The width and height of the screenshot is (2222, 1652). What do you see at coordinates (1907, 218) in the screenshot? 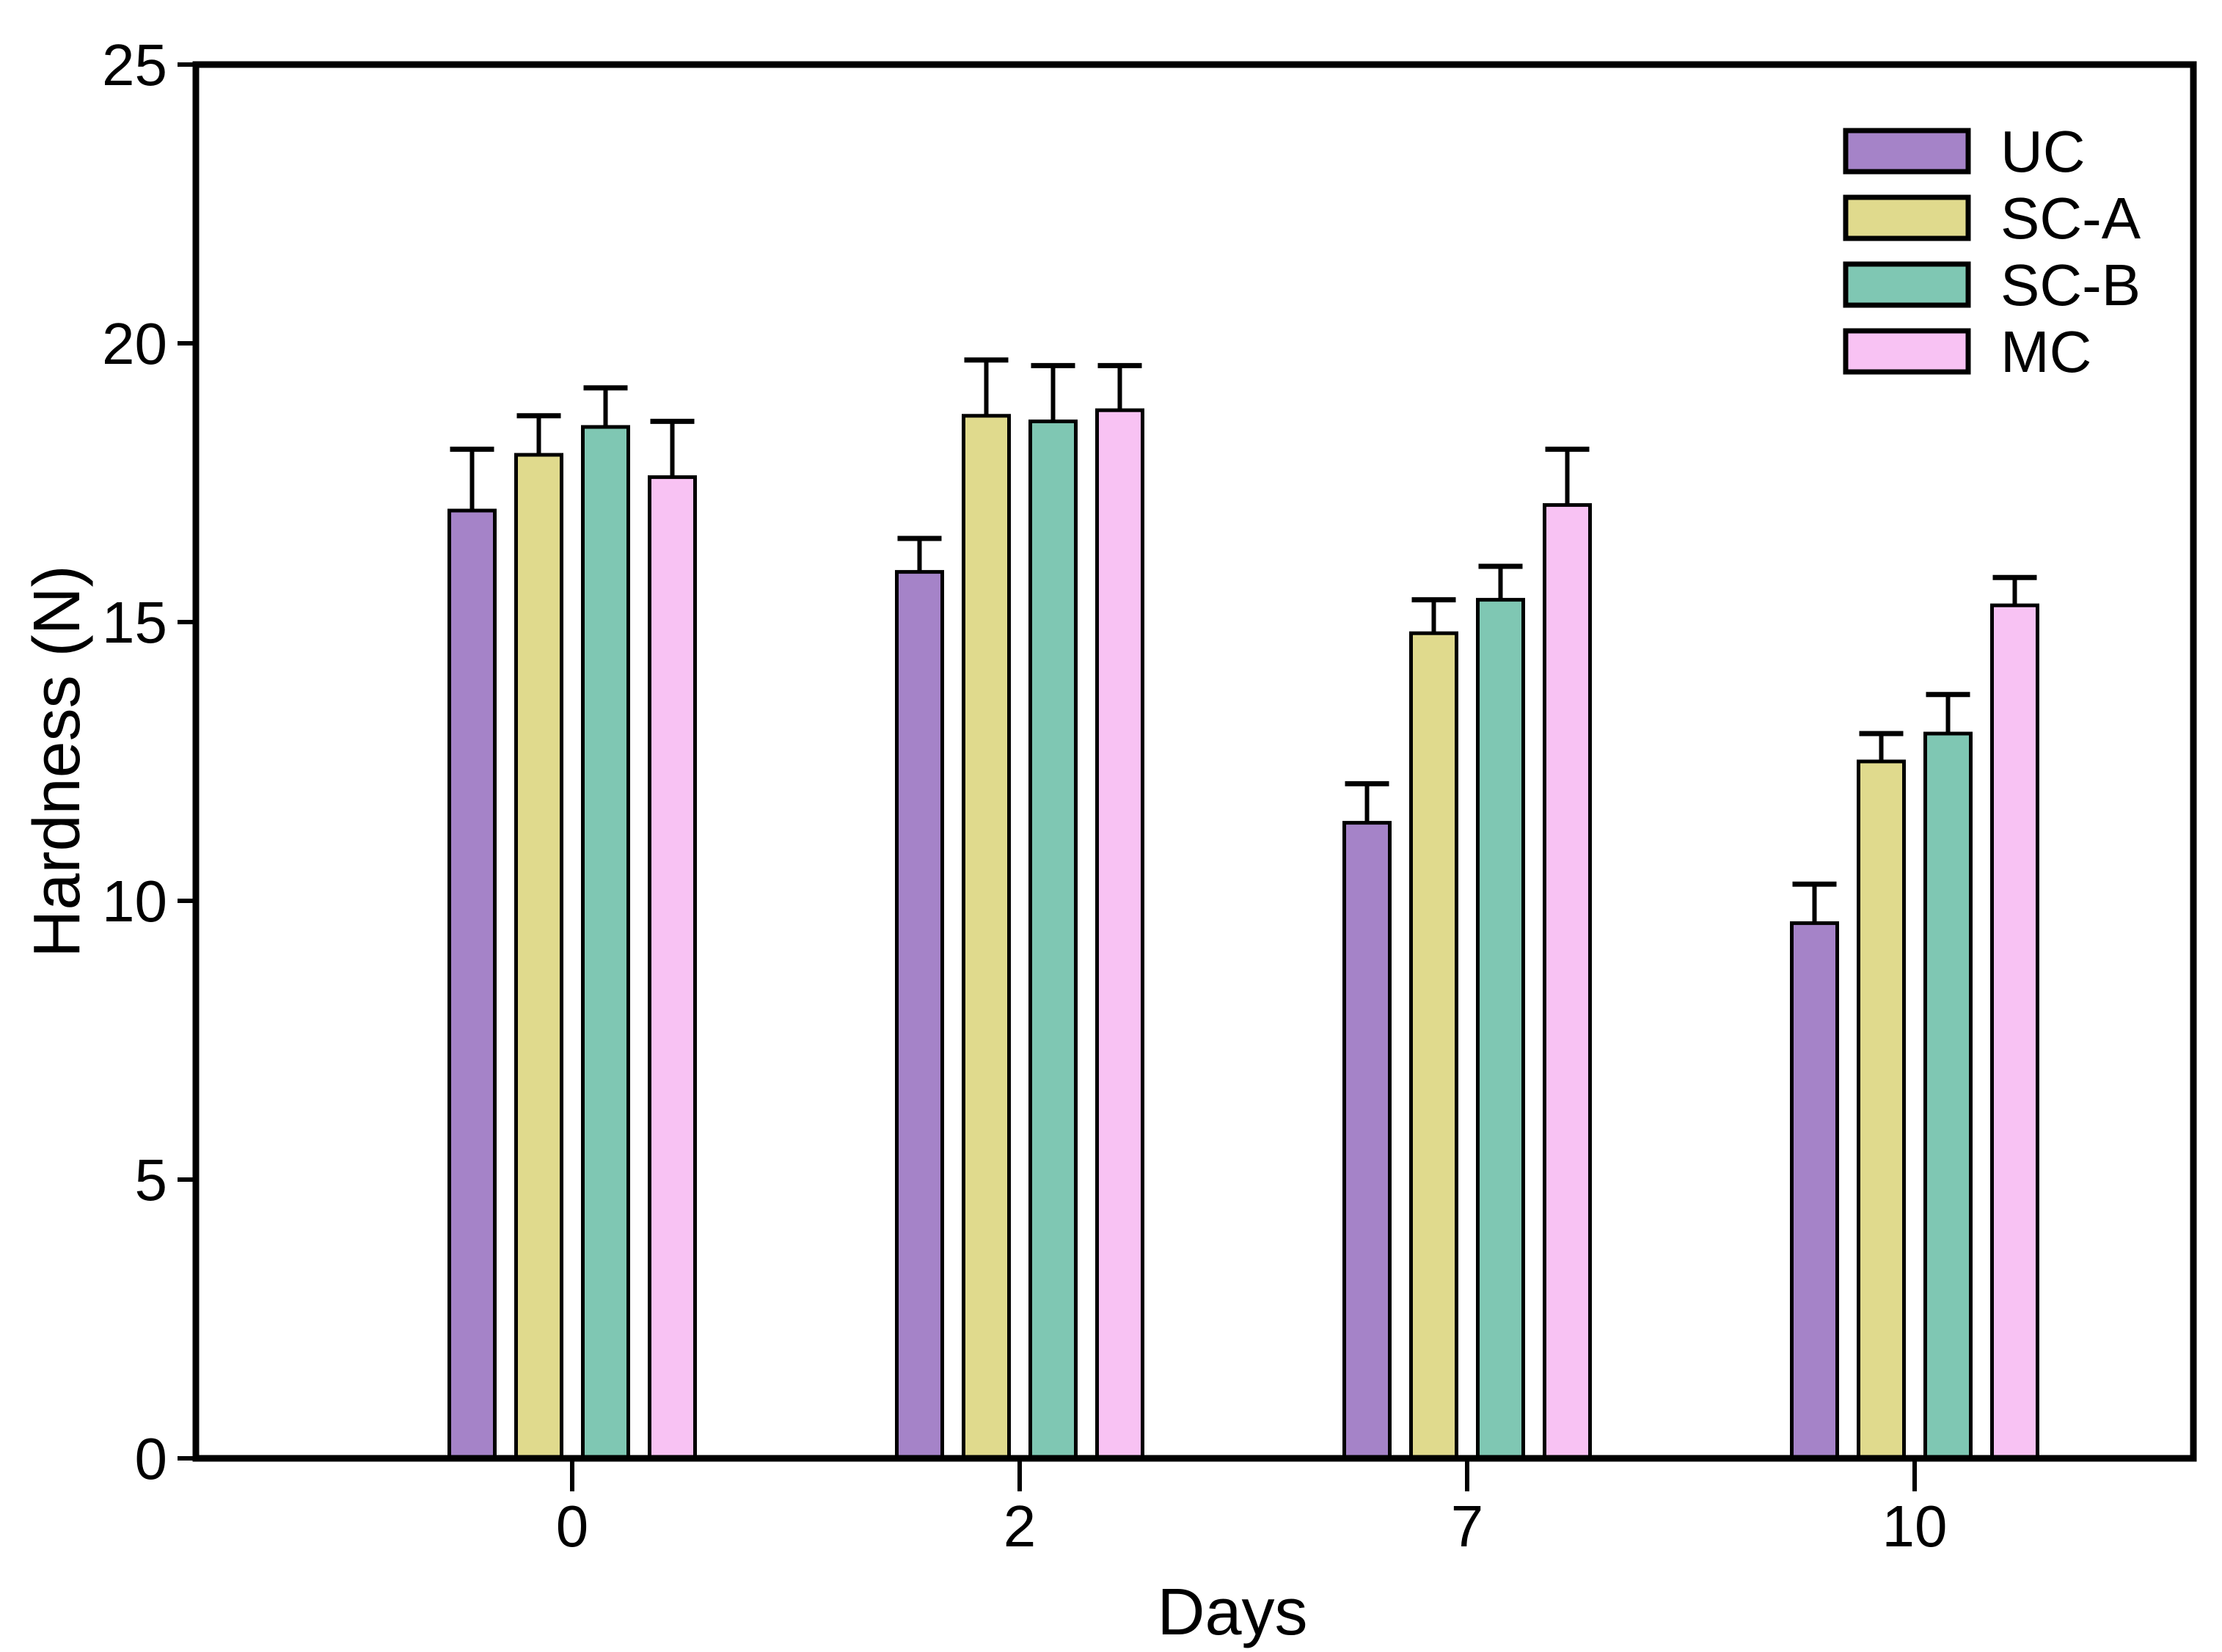
I see `legend-swatch-SC-A` at bounding box center [1907, 218].